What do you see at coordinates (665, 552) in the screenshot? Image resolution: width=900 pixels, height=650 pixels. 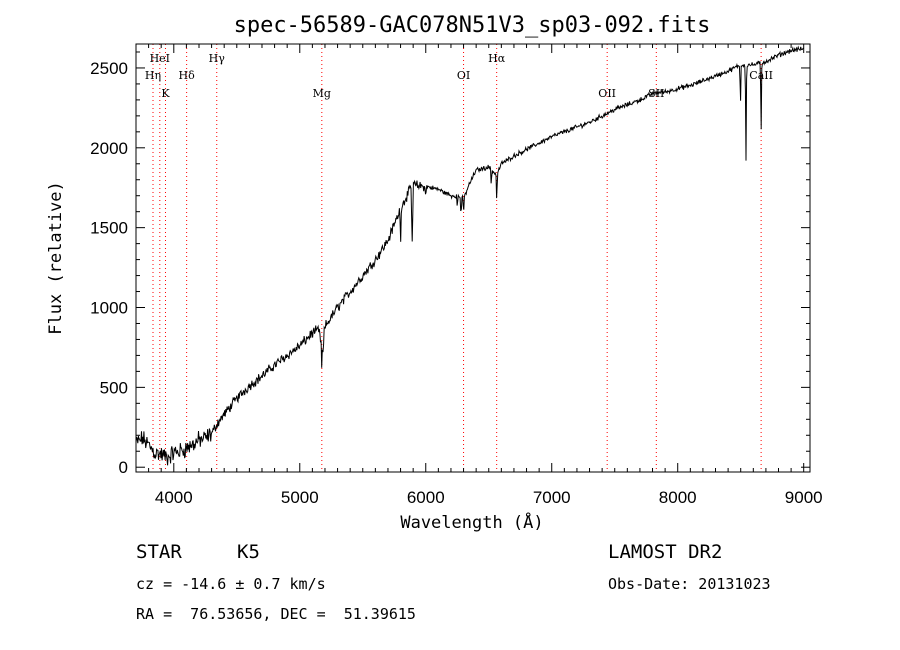 I see `survey-name: LAMOST DR2` at bounding box center [665, 552].